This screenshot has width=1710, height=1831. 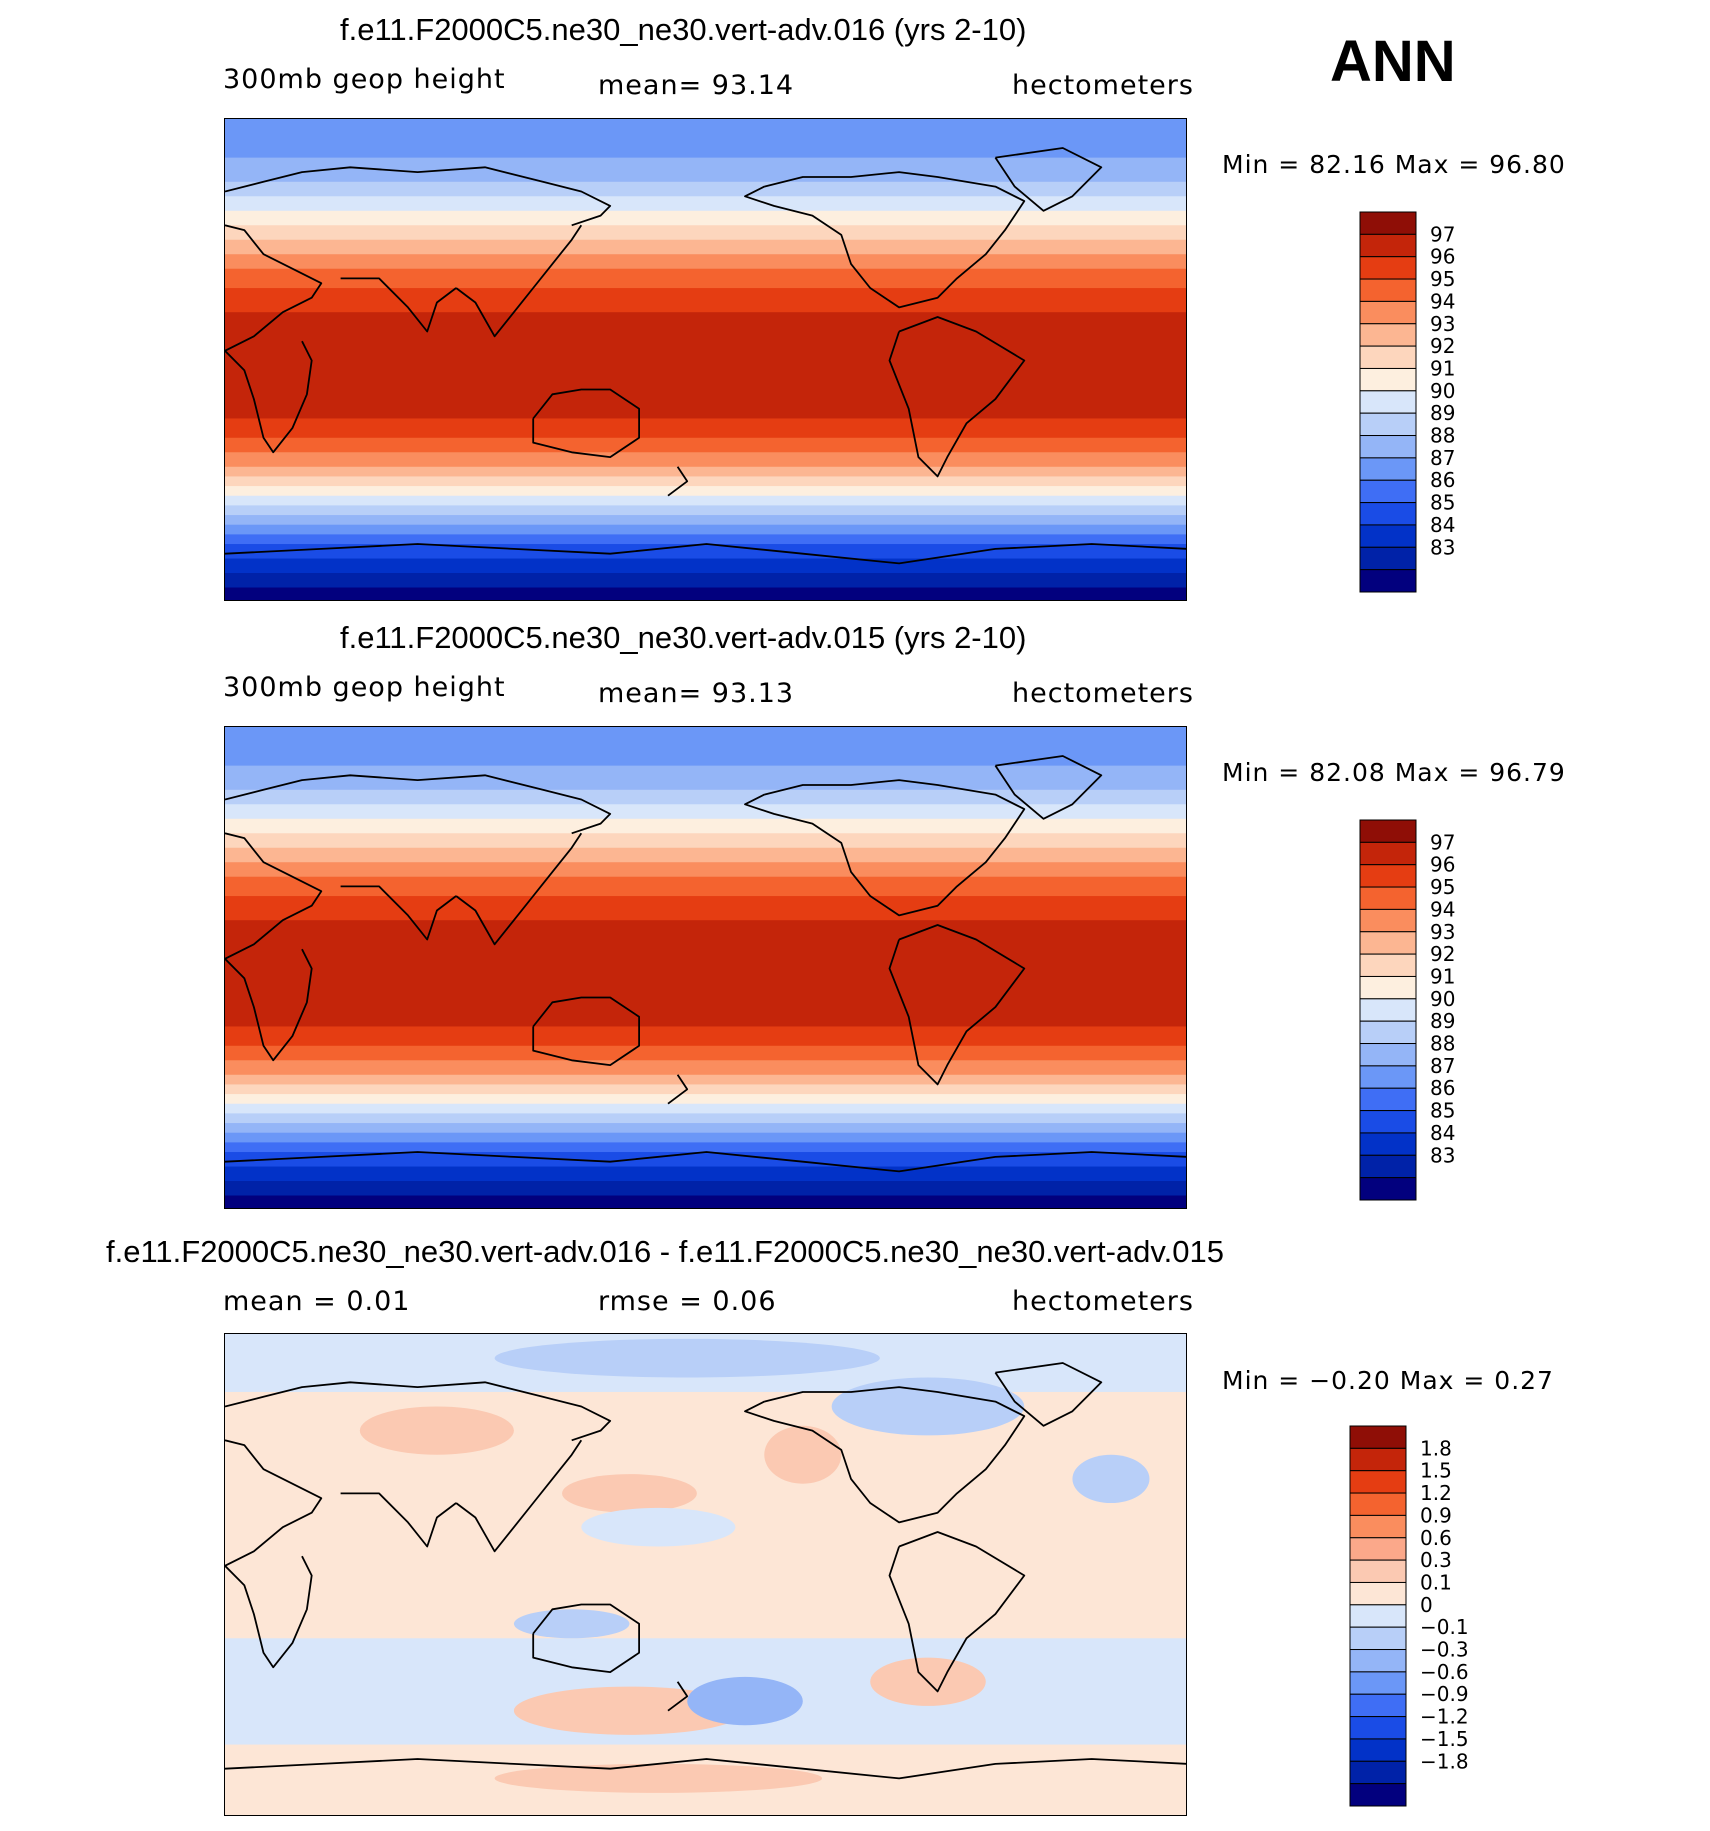 What do you see at coordinates (364, 79) in the screenshot?
I see `panel-1-variable: 300mb geop height` at bounding box center [364, 79].